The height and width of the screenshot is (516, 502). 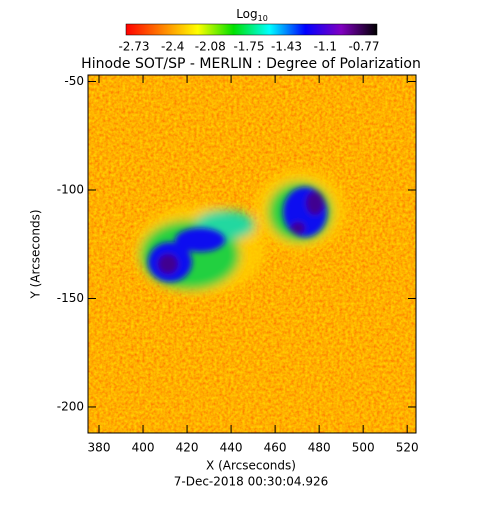 What do you see at coordinates (251, 29) in the screenshot?
I see `colorbar` at bounding box center [251, 29].